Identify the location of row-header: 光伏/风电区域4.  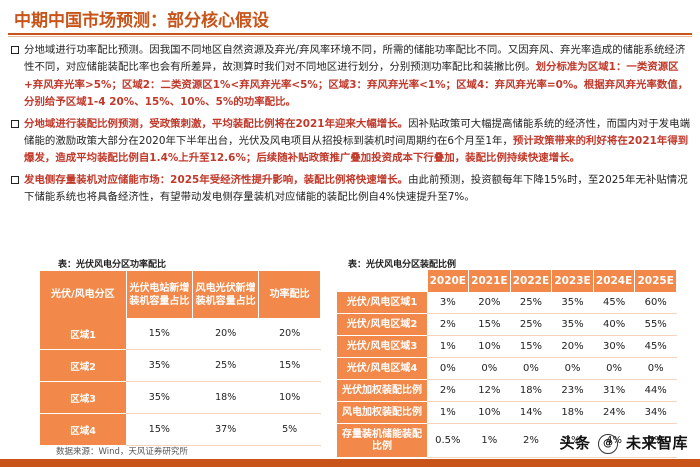
(382, 368).